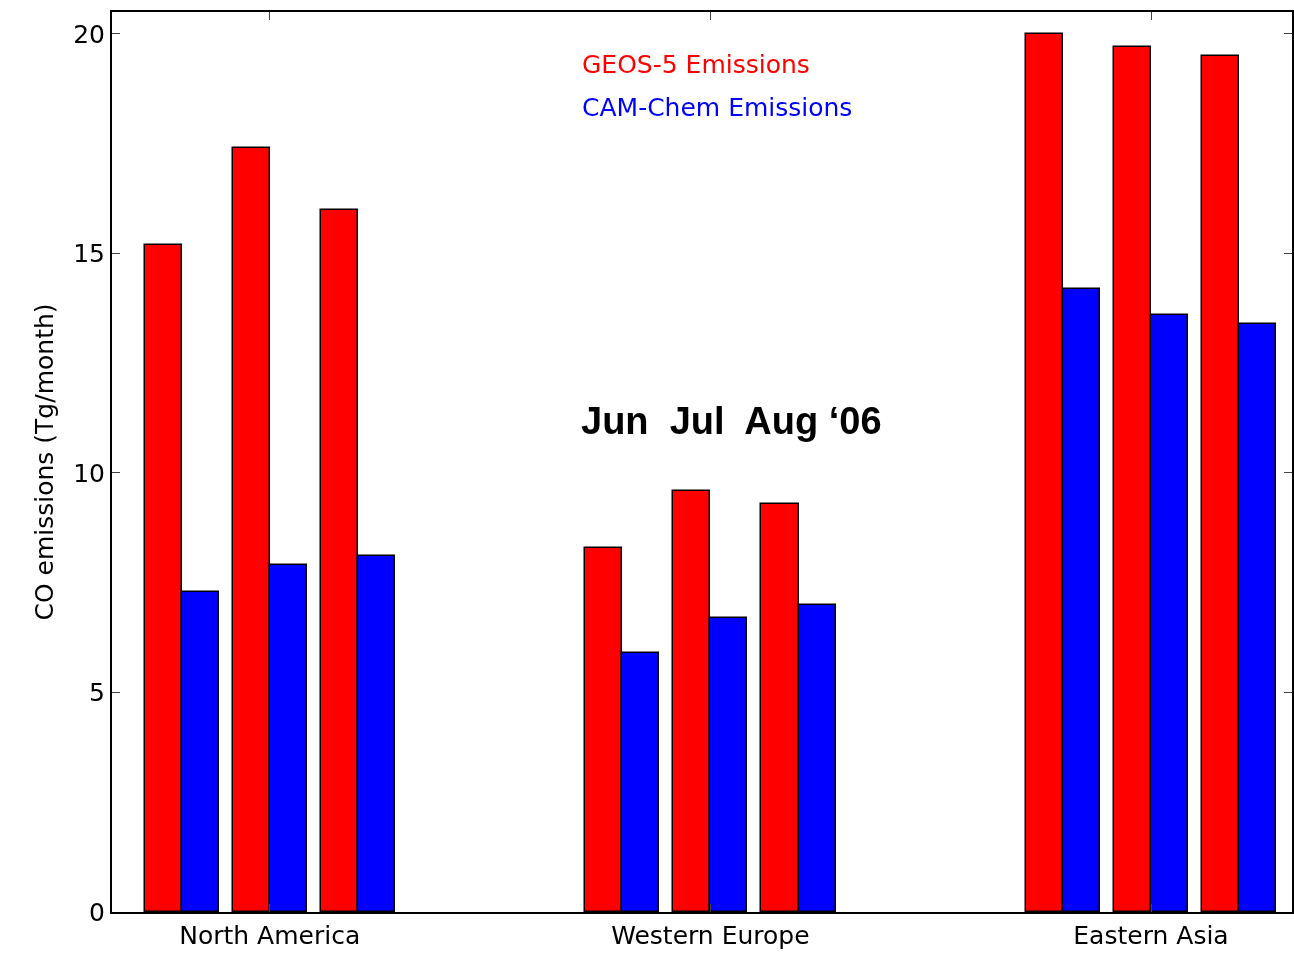 Image resolution: width=1294 pixels, height=954 pixels. I want to click on y-tick-label: 10, so click(89, 473).